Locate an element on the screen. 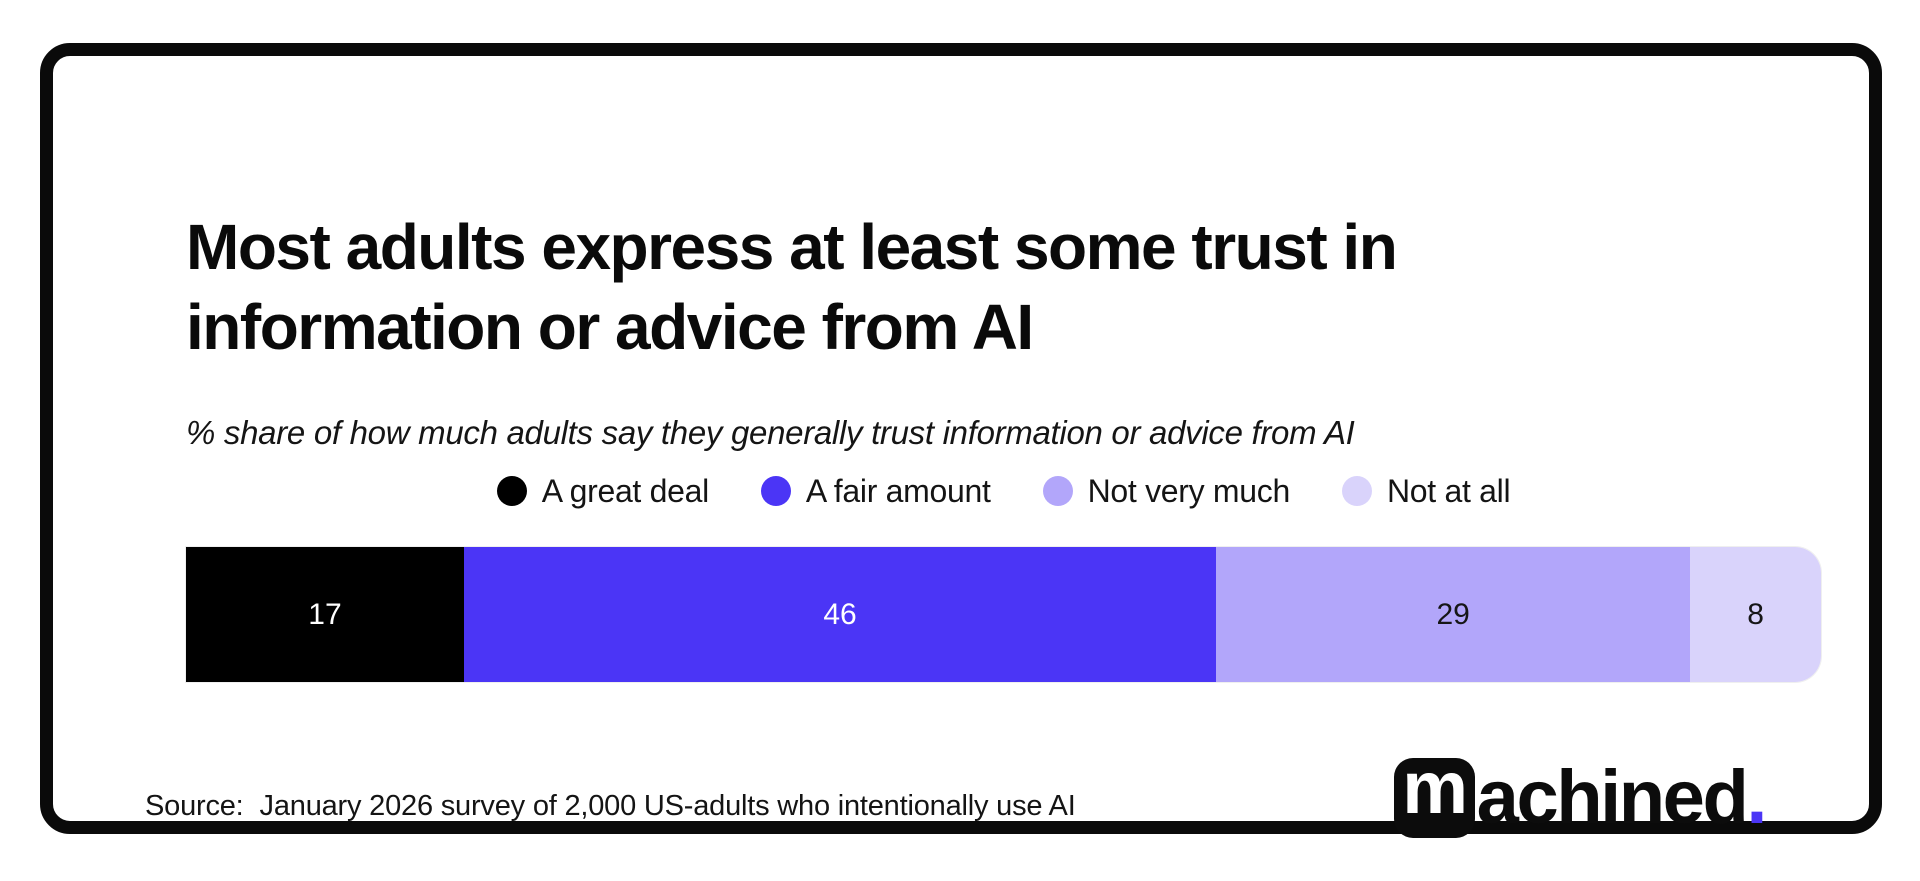 This screenshot has width=1920, height=881. logo-period: . is located at coordinates (1756, 797).